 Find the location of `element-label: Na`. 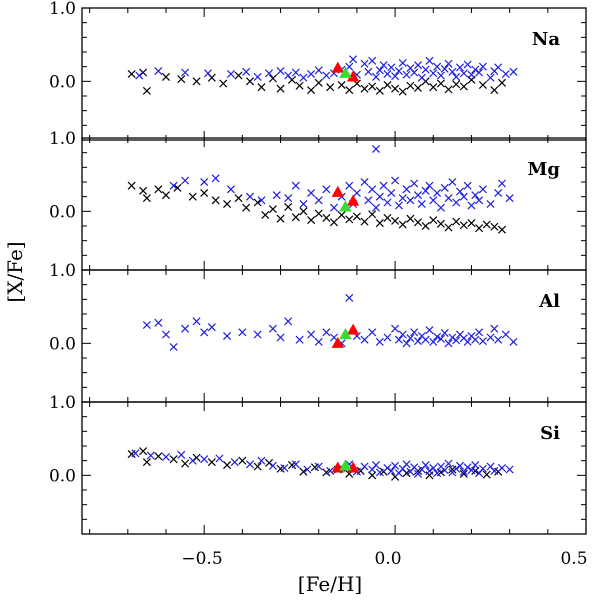

element-label: Na is located at coordinates (546, 39).